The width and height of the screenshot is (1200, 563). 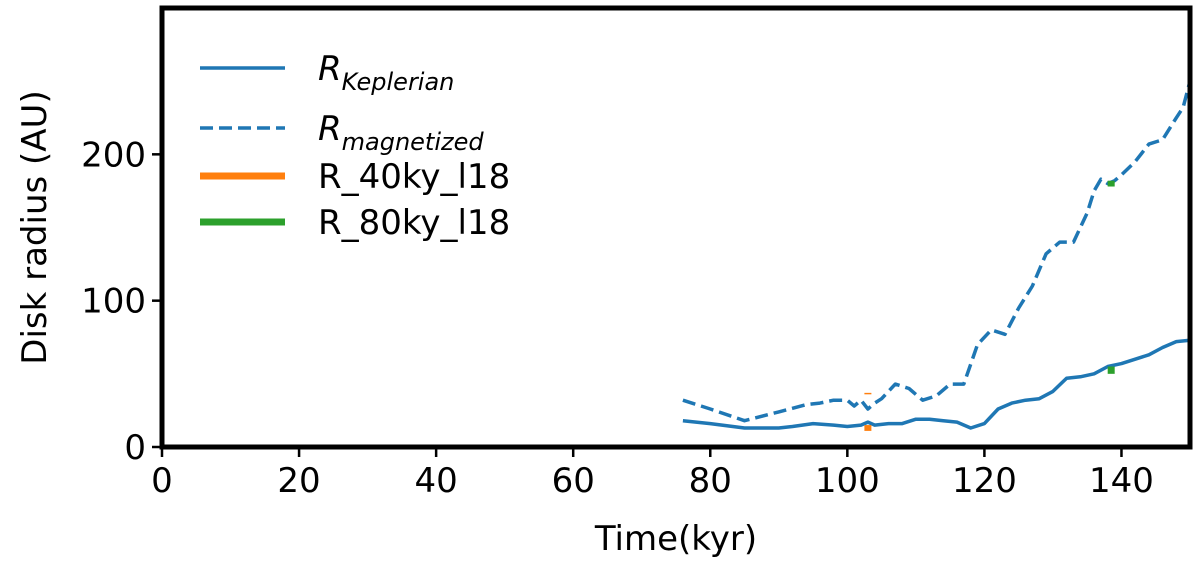 I want to click on legend-label-keplerian-main: R, so click(x=330, y=69).